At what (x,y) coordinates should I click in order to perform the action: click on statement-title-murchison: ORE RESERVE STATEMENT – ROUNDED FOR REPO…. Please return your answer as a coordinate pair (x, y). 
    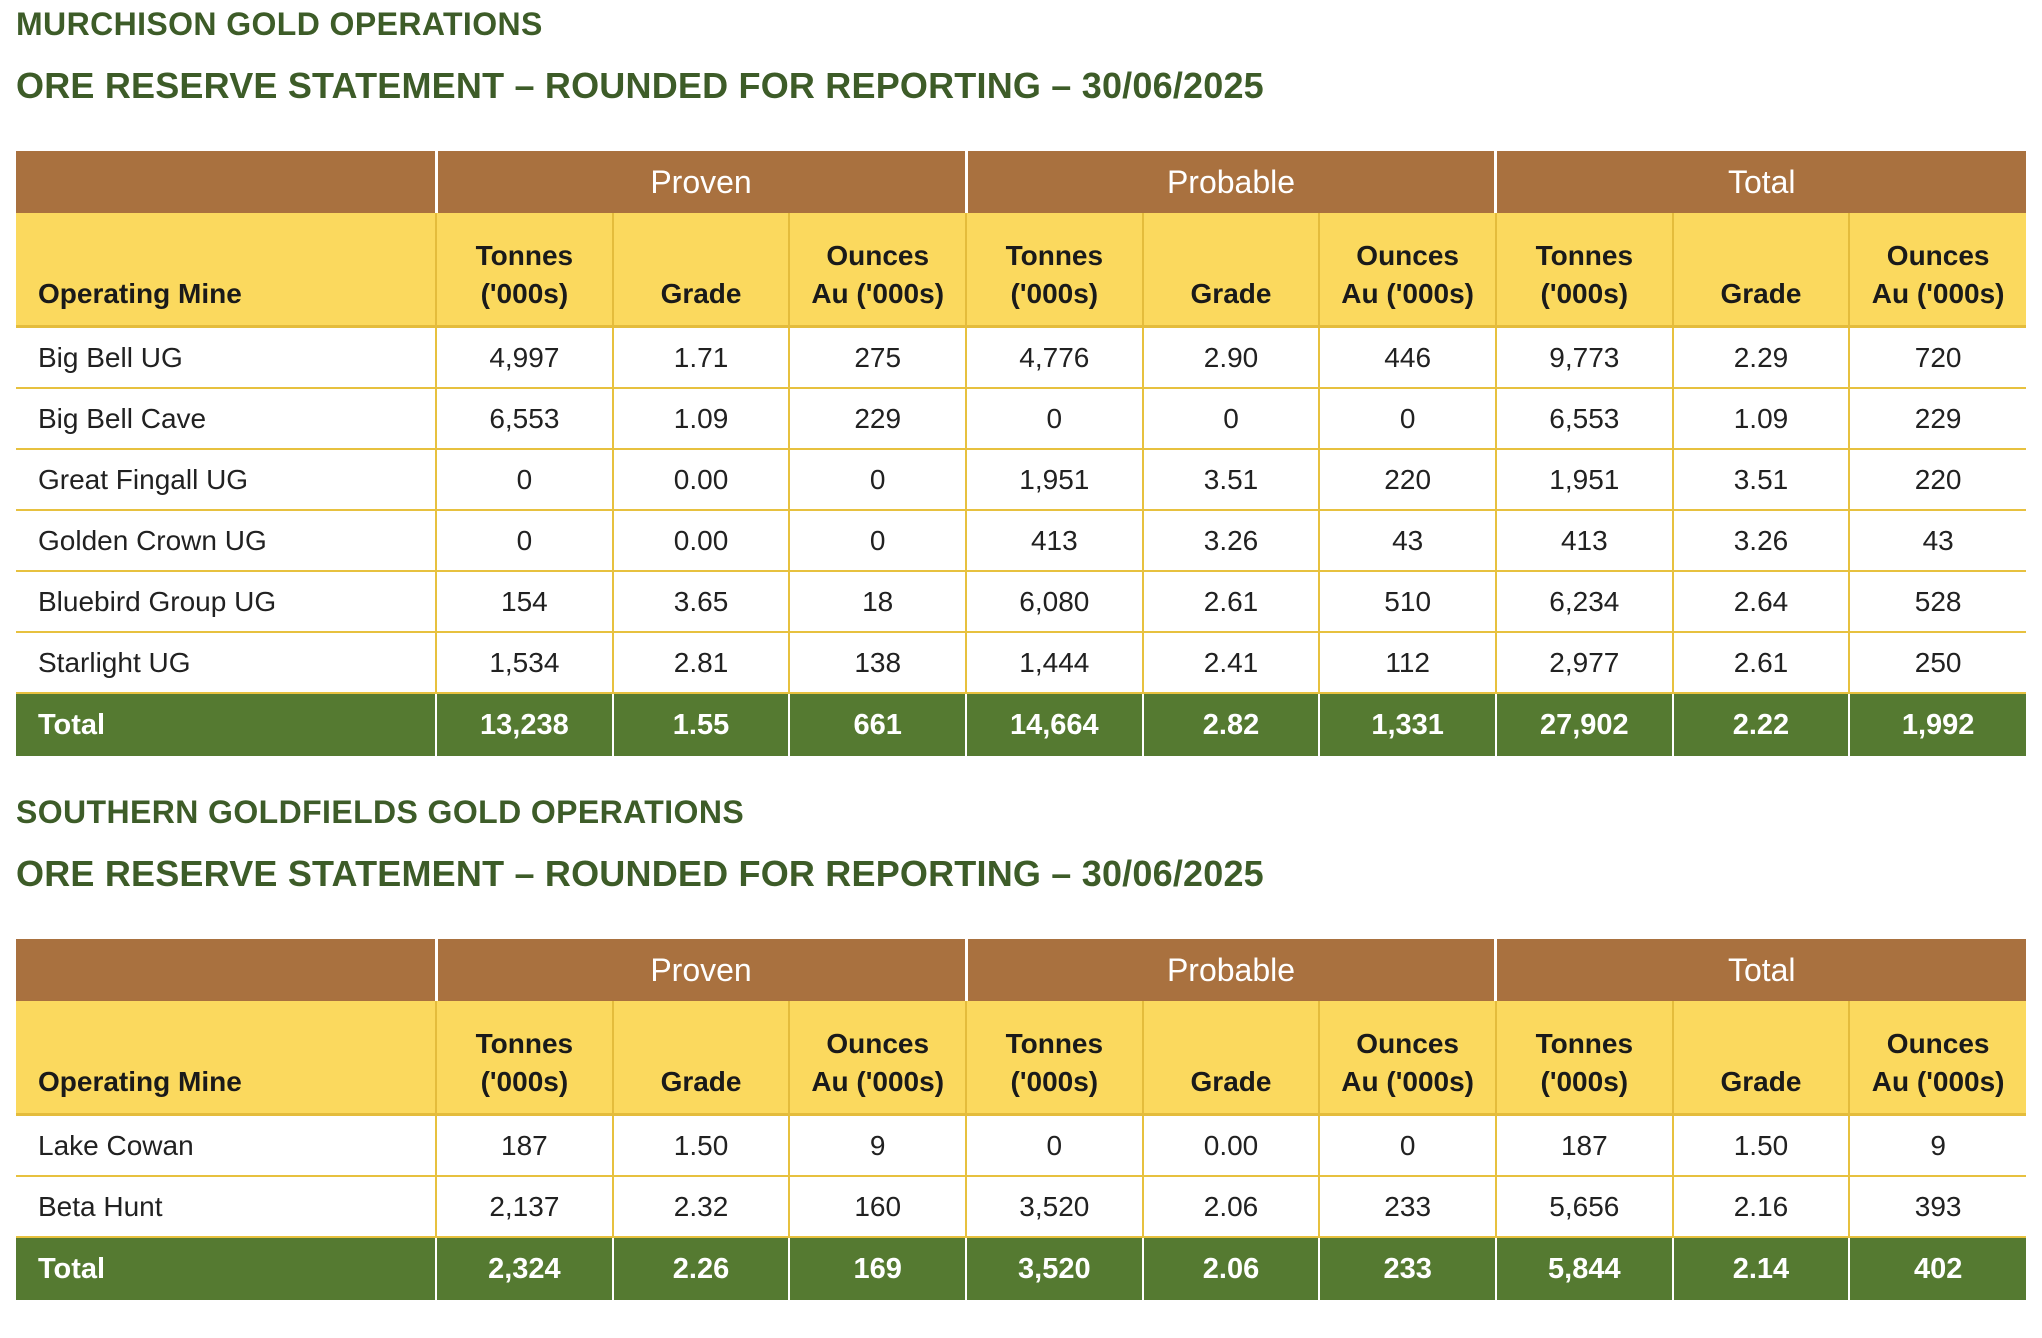
    Looking at the image, I should click on (640, 85).